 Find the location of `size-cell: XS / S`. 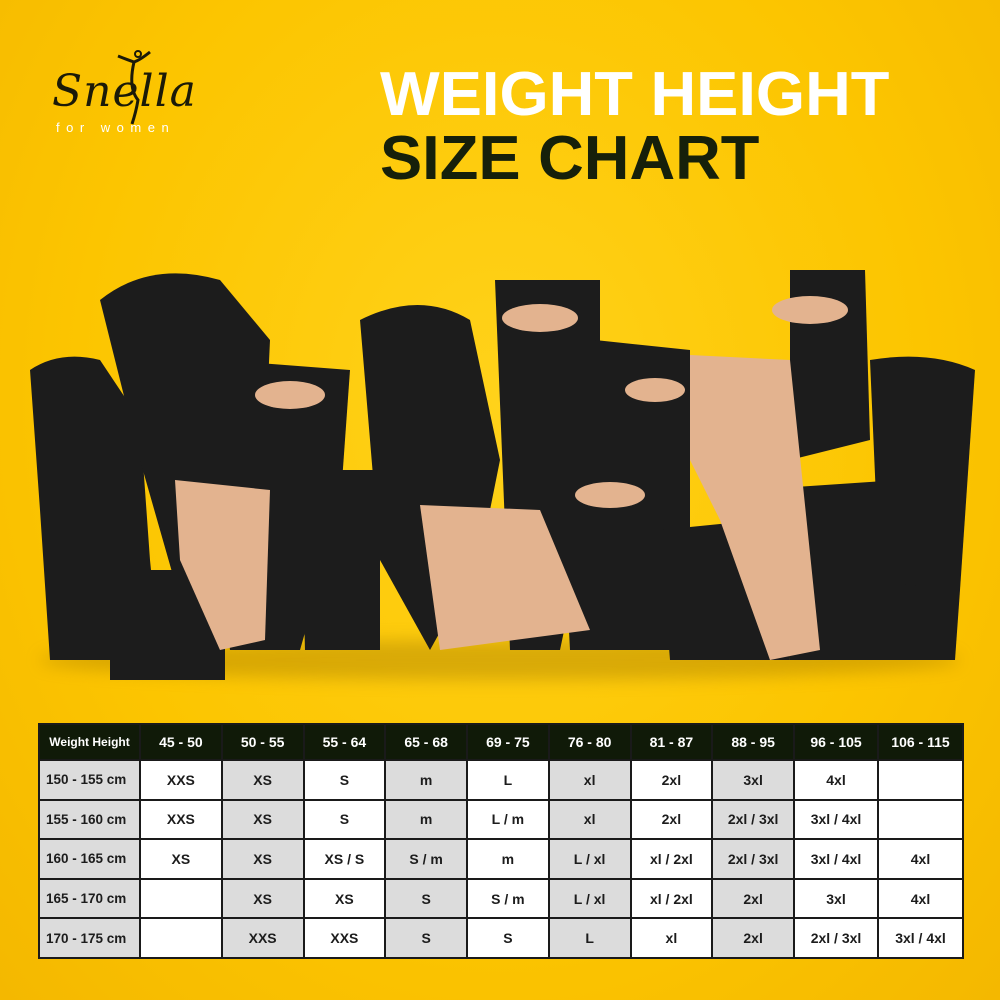

size-cell: XS / S is located at coordinates (344, 859).